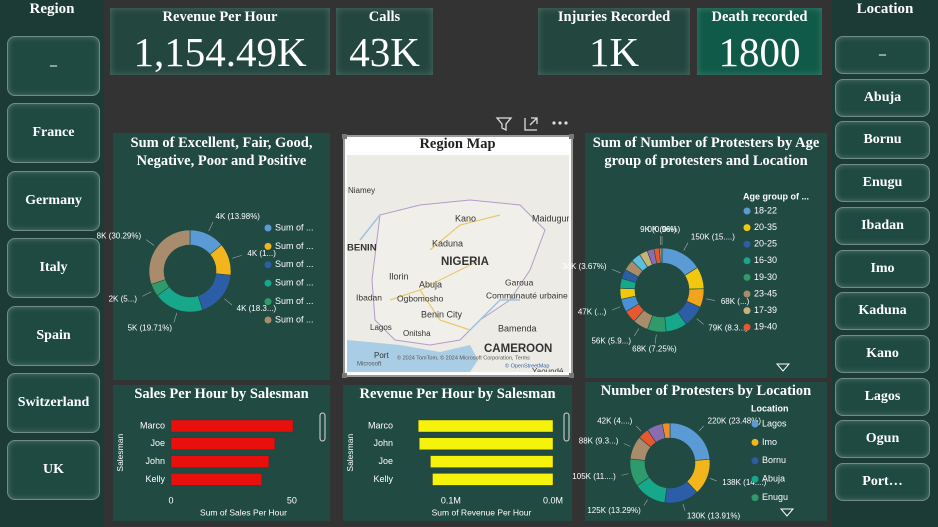 This screenshot has height=527, width=938. Describe the element at coordinates (361, 190) in the screenshot. I see `map-label: Niamey` at that location.